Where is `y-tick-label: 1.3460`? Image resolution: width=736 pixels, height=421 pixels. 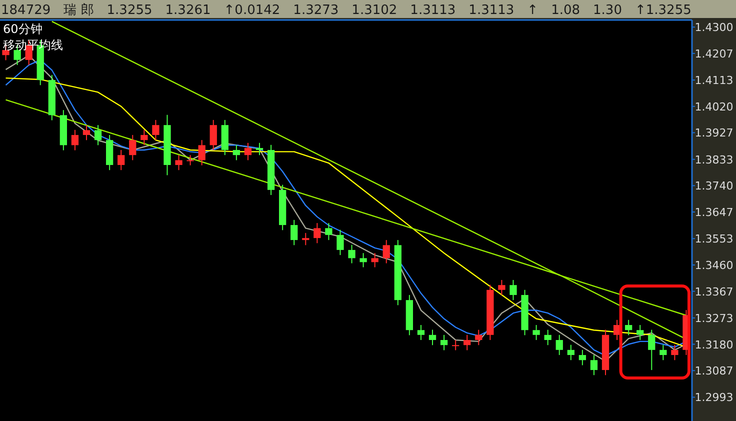
y-tick-label: 1.3460 is located at coordinates (714, 265).